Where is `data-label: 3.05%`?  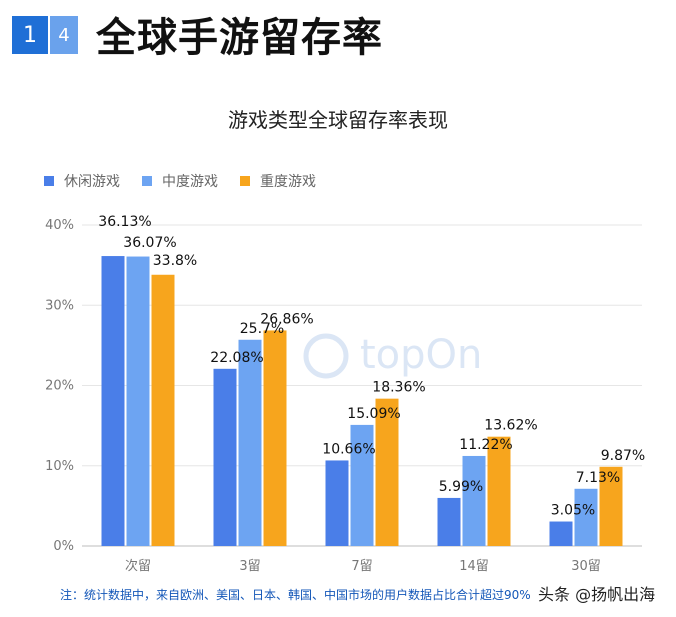 data-label: 3.05% is located at coordinates (573, 511).